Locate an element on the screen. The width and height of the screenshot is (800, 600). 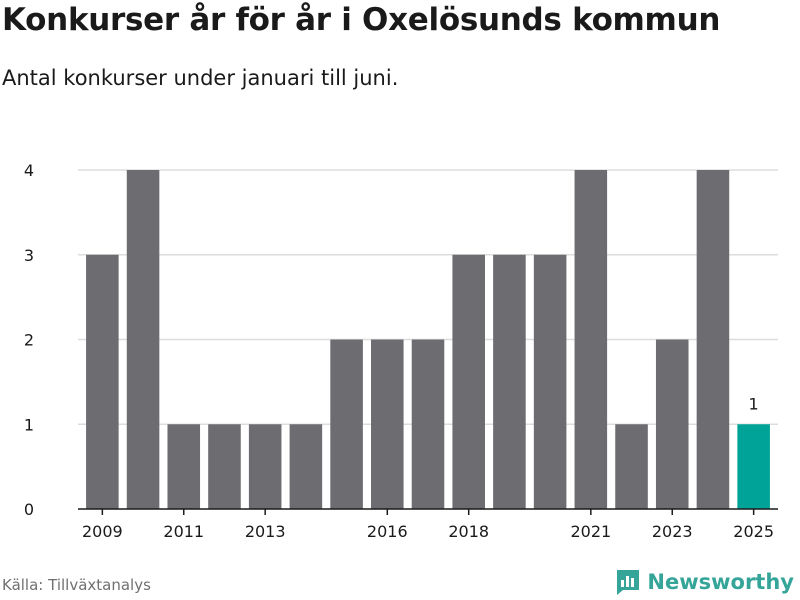
bar-2010 is located at coordinates (143, 339).